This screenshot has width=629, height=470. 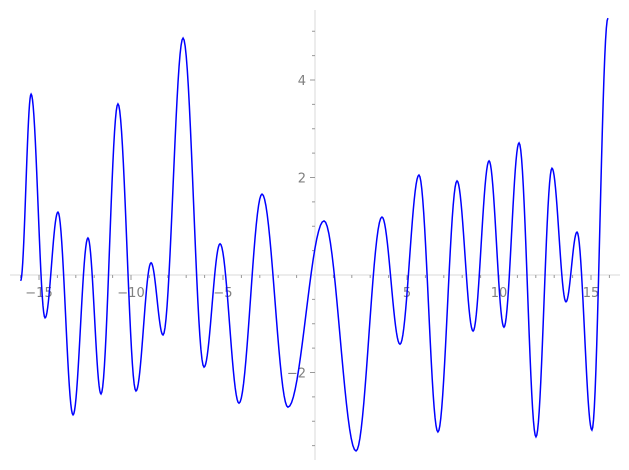 I want to click on x-tick-label: 15, so click(x=591, y=293).